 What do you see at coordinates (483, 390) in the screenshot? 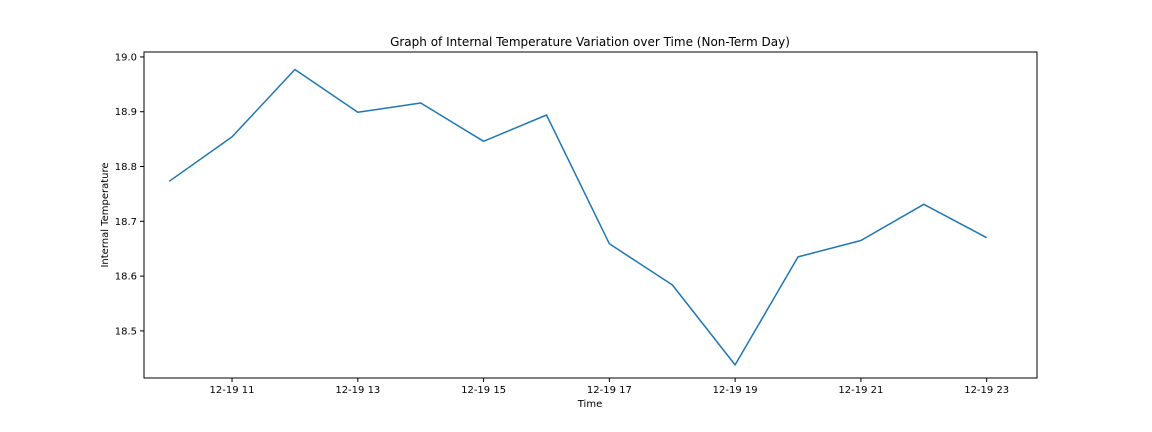
I see `x-tick-label: 12-19 15` at bounding box center [483, 390].